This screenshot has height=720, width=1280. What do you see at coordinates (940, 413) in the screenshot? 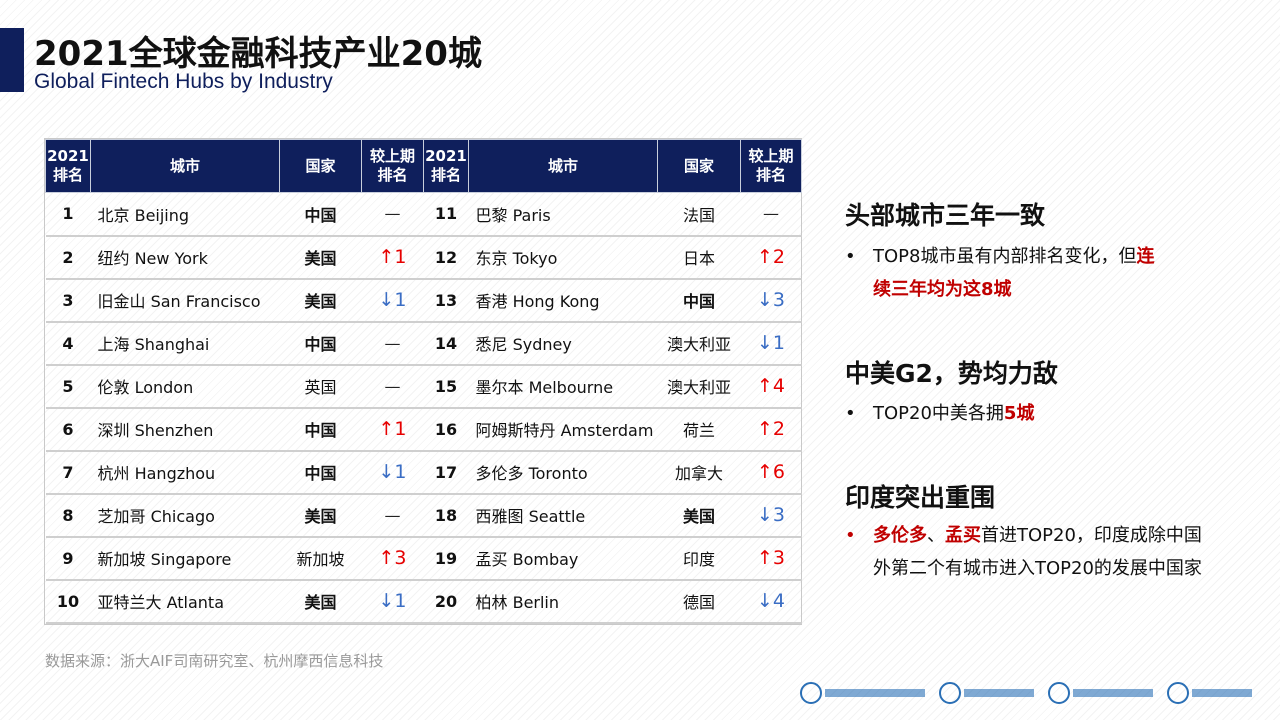
I see `insight-bullet: • TOP20中美各拥5城` at bounding box center [940, 413].